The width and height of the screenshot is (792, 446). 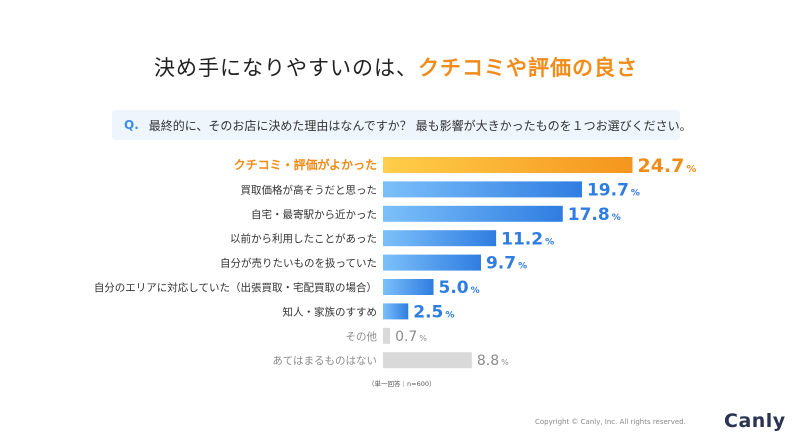 I want to click on category-label: あてはまるものはない, so click(x=324, y=361).